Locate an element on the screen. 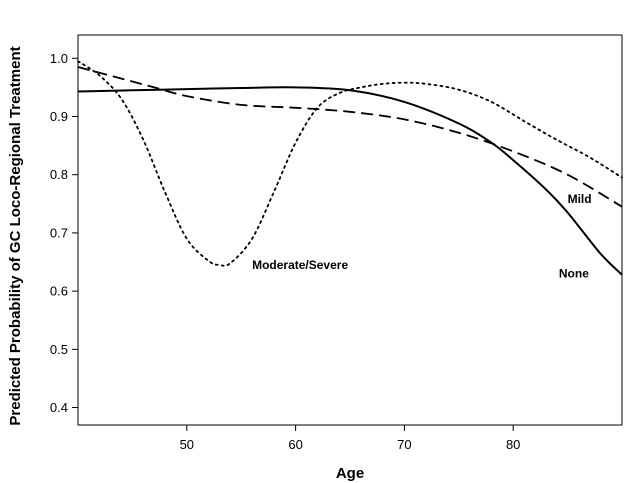 This screenshot has width=625, height=483. annotation-label: Moderate/Severe is located at coordinates (300, 265).